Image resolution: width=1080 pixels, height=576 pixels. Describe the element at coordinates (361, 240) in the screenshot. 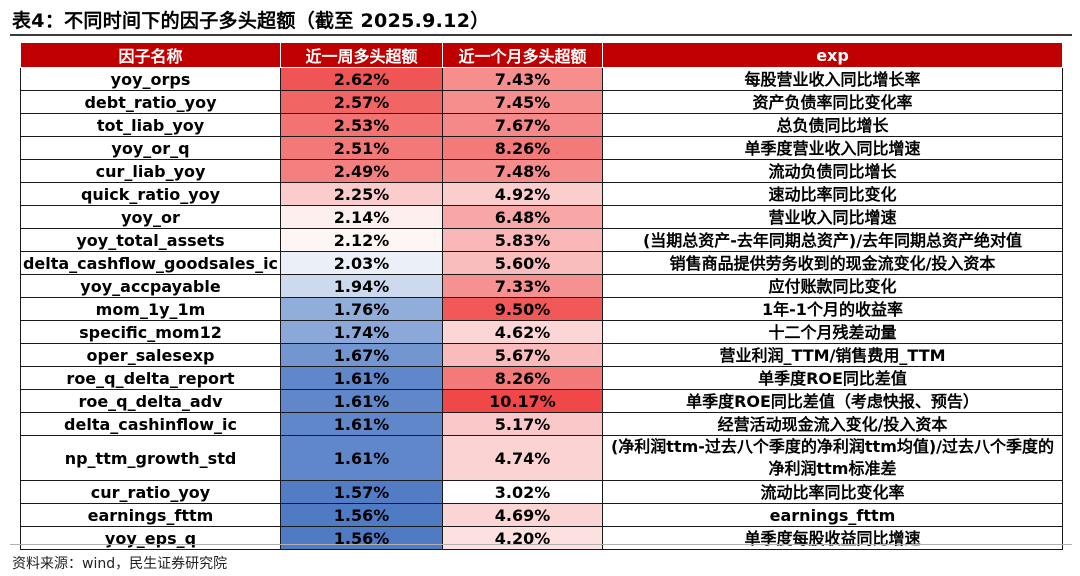

I see `week-excess-cell: 2.12%` at that location.